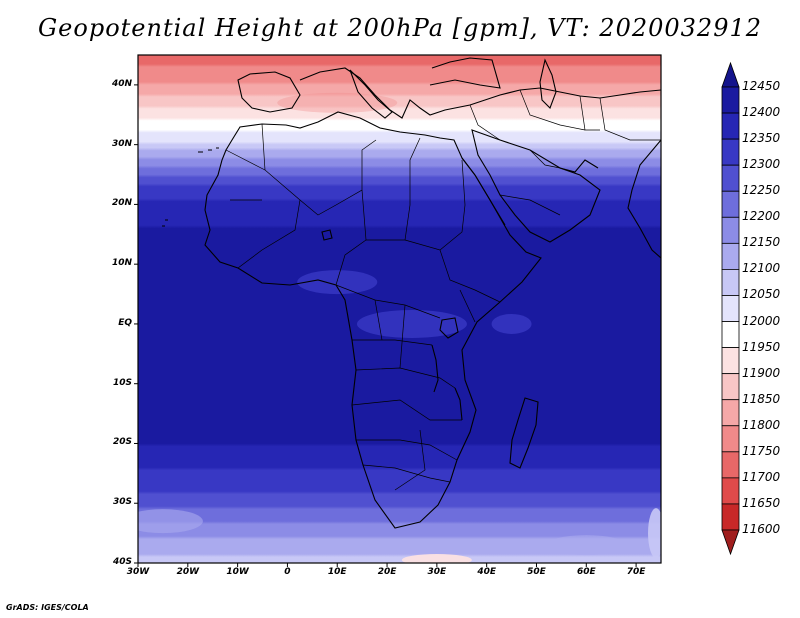  What do you see at coordinates (511, 323) in the screenshot?
I see `east-africa-ridge` at bounding box center [511, 323].